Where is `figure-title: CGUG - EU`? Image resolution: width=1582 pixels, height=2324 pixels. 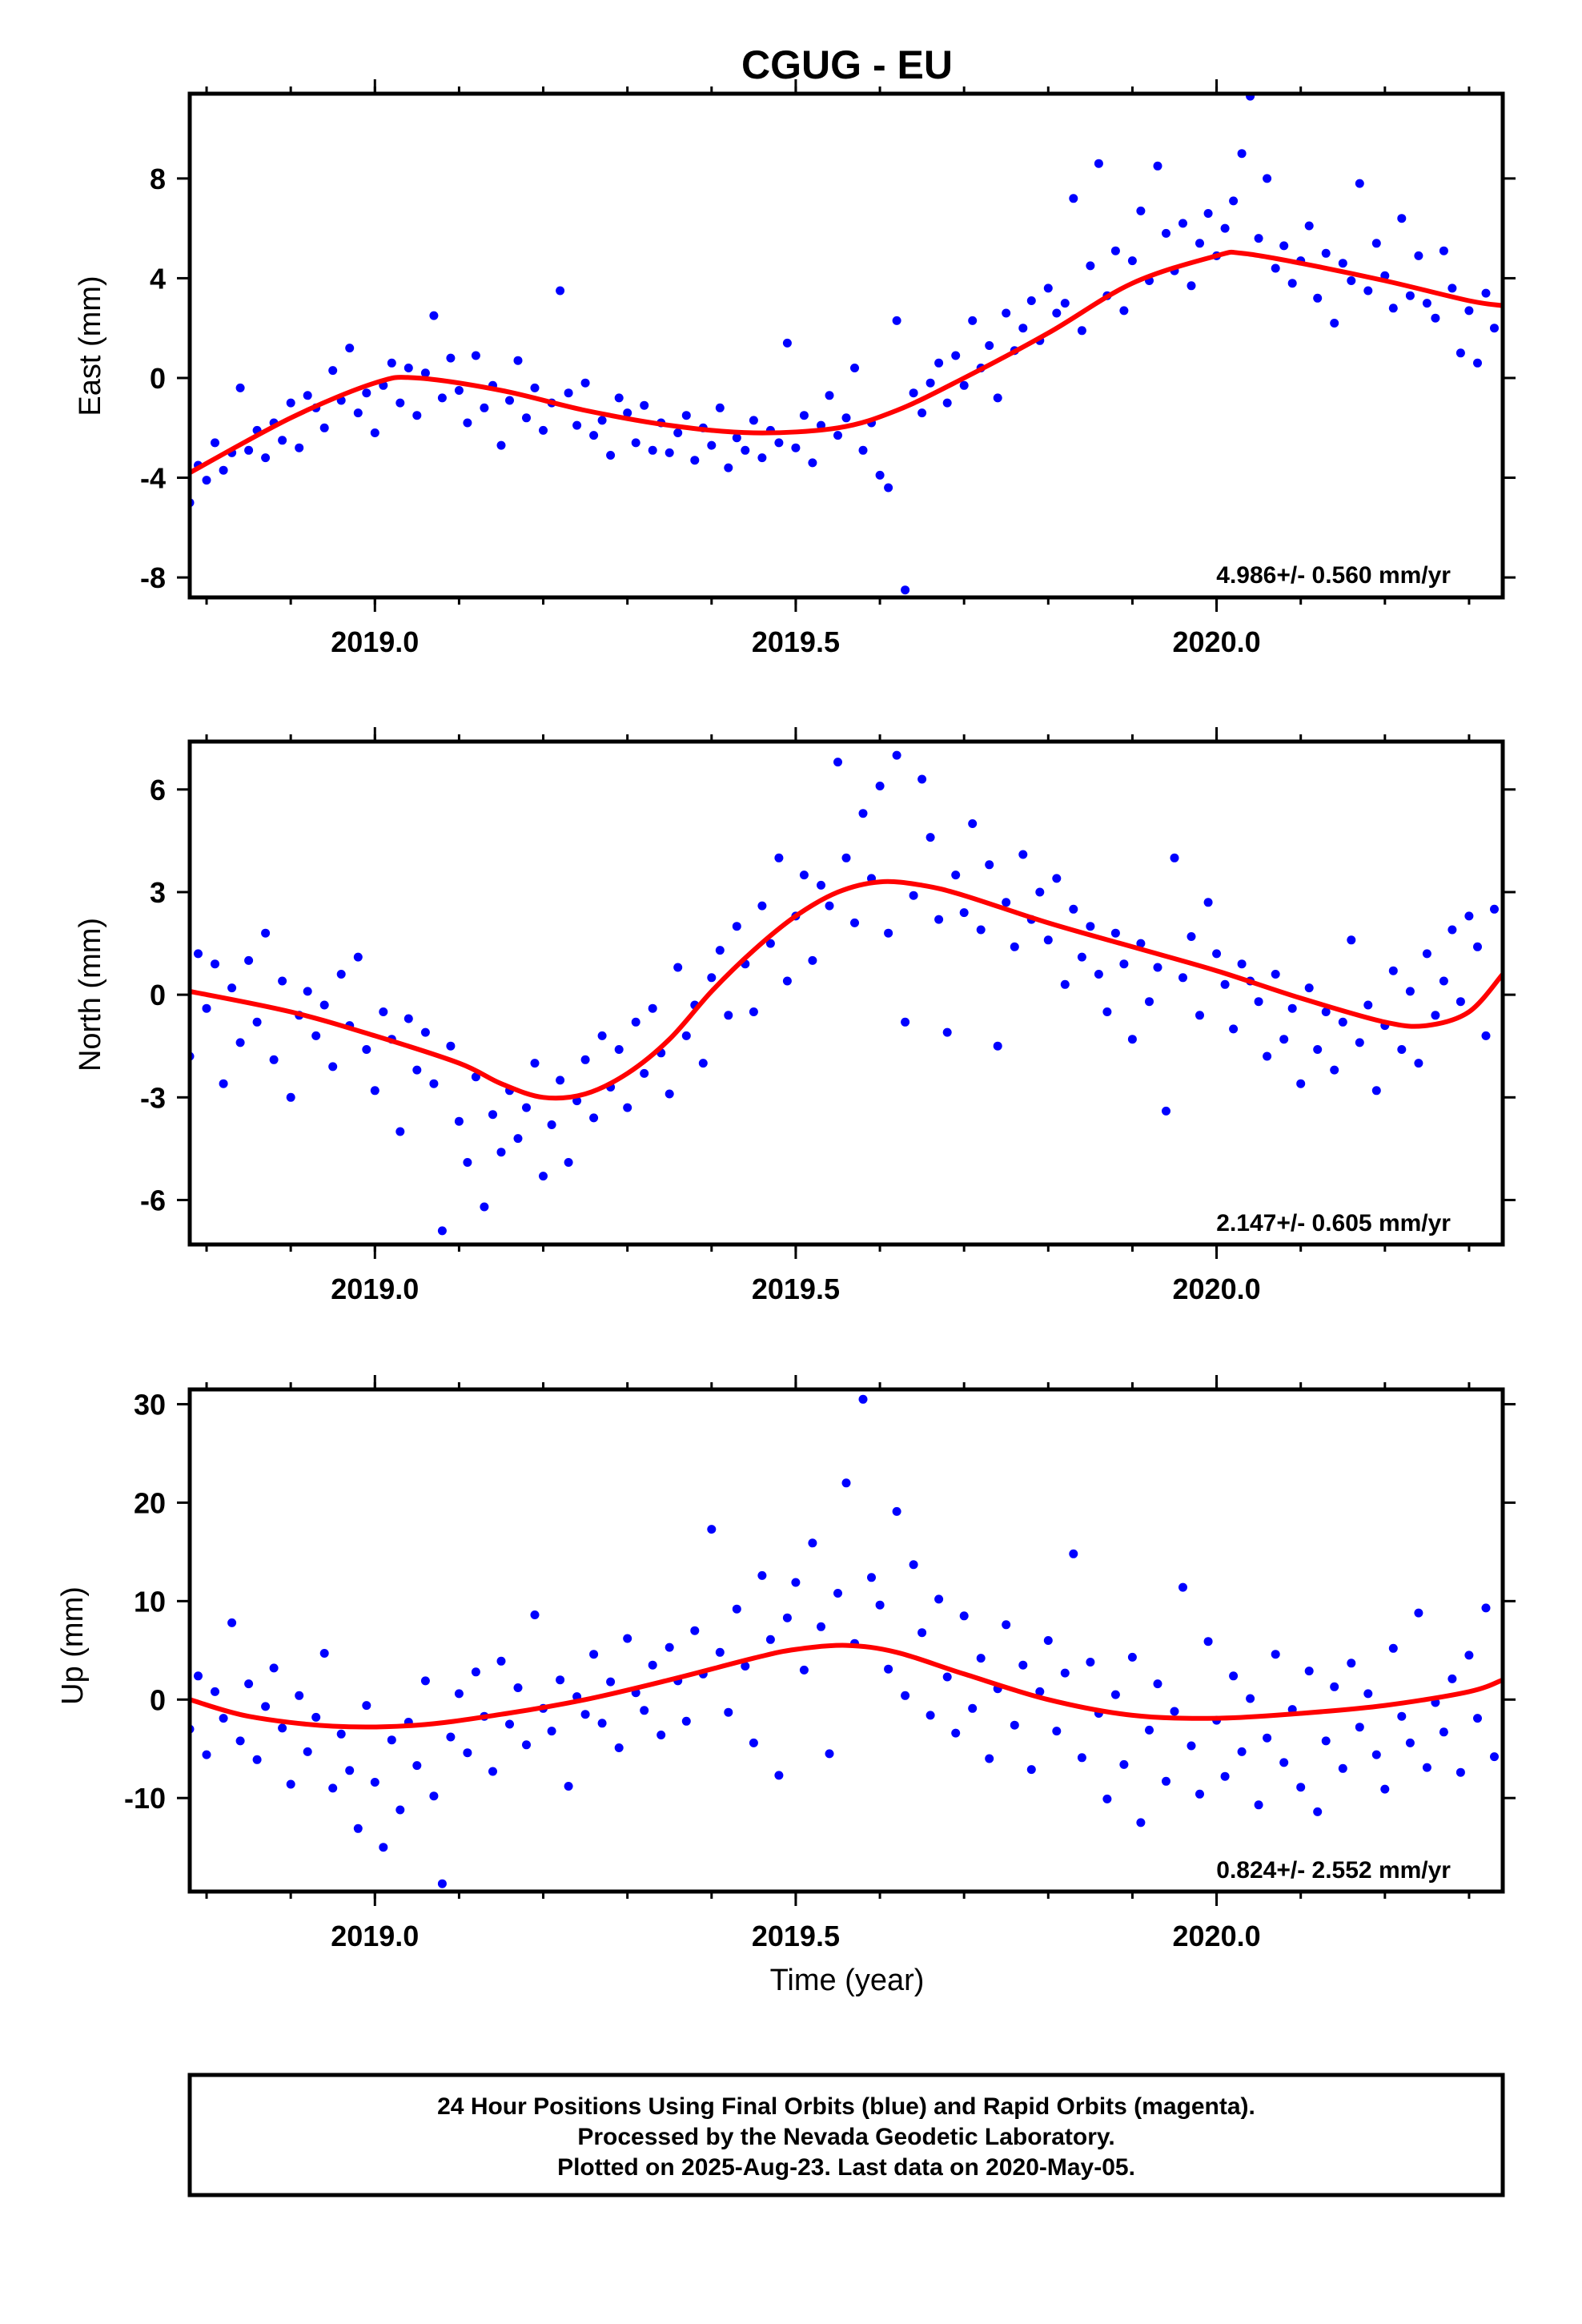
figure-title: CGUG - EU is located at coordinates (847, 64).